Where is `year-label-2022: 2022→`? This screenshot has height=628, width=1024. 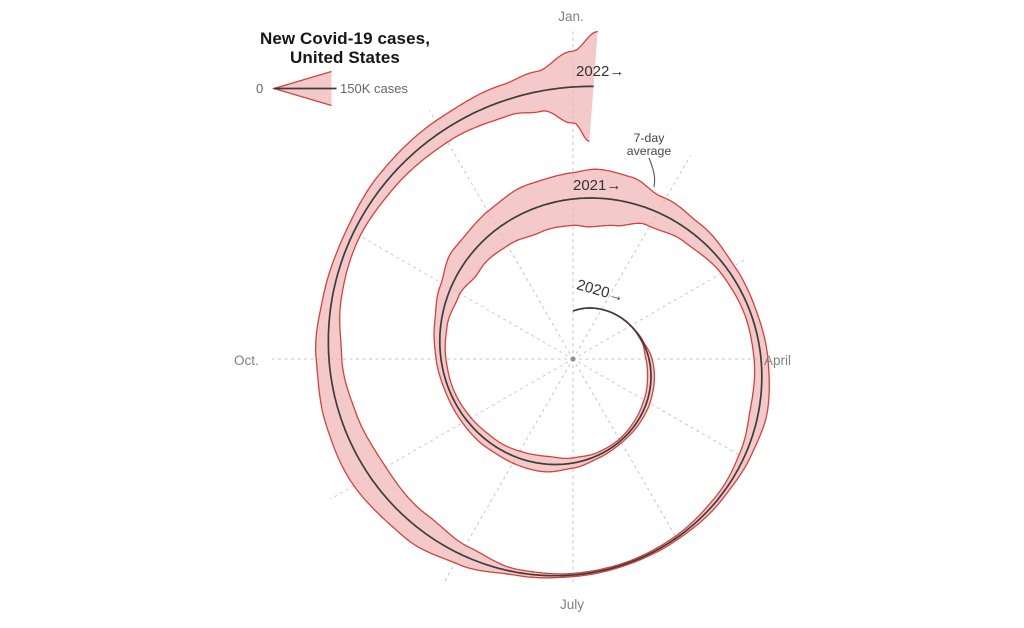
year-label-2022: 2022→ is located at coordinates (600, 71).